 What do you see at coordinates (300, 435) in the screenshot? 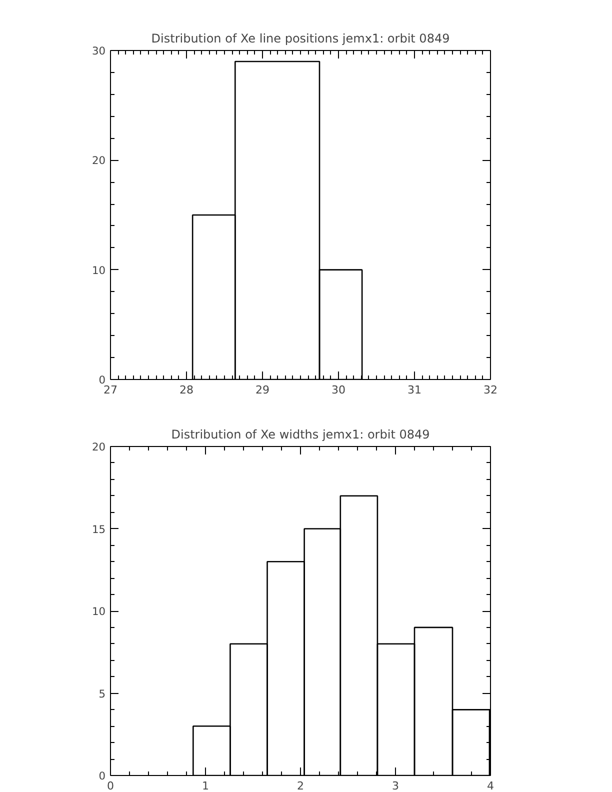
I see `chart-title: Distribution of Xe widths jemx1: orbit 0849` at bounding box center [300, 435].